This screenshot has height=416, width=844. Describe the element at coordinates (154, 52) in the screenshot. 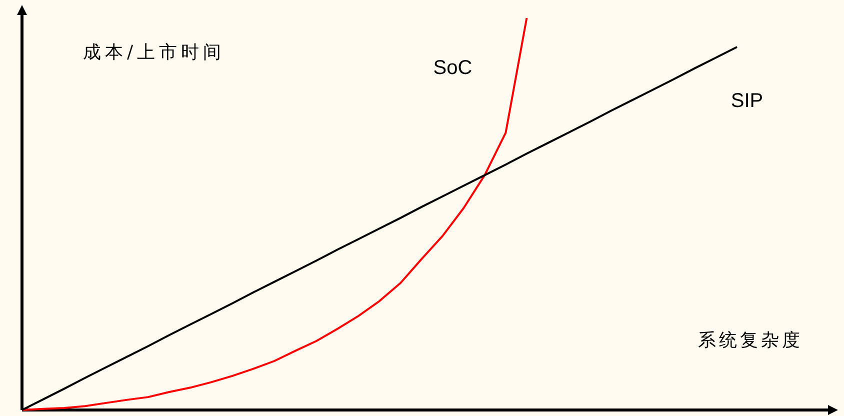

I see `y-axis-title: 成本/上市时间` at that location.